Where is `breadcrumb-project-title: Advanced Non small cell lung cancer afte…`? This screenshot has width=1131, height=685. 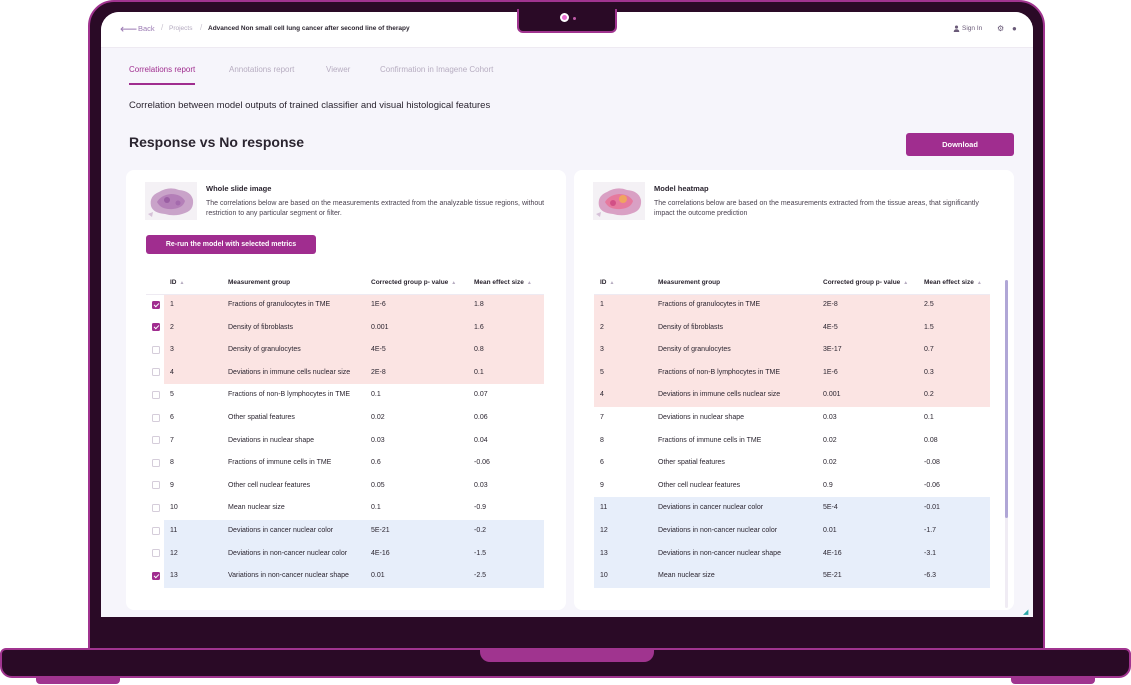
breadcrumb-project-title: Advanced Non small cell lung cancer afte… is located at coordinates (309, 28).